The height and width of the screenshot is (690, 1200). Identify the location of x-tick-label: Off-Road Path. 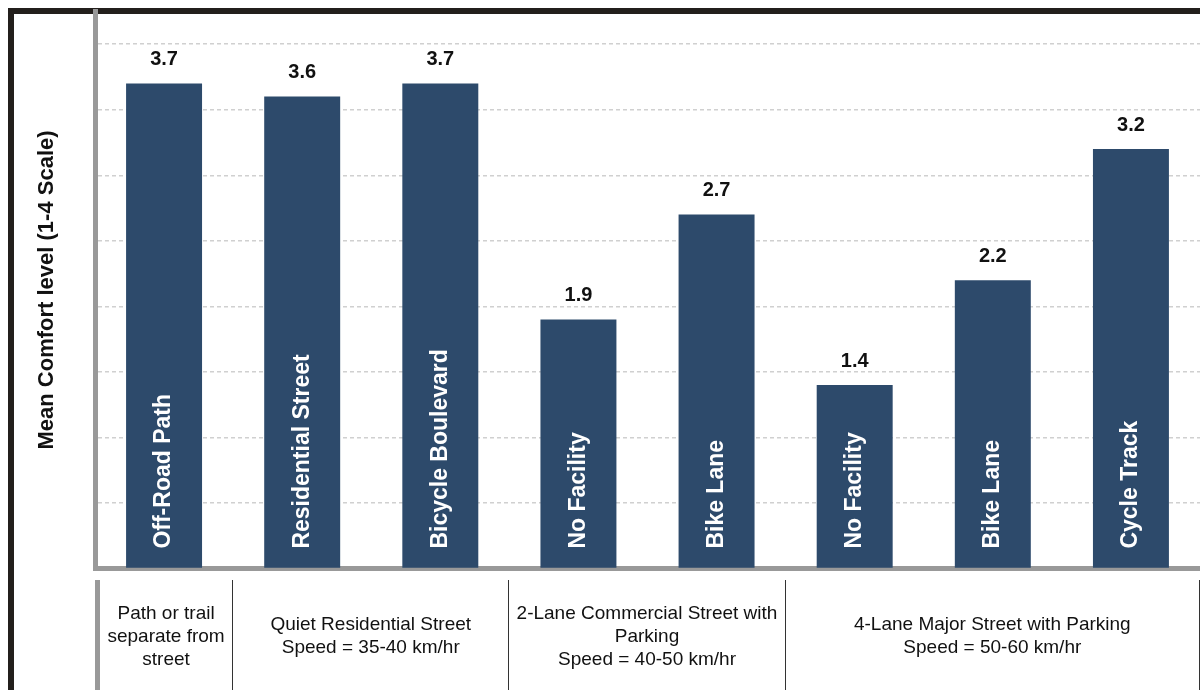
(162, 471).